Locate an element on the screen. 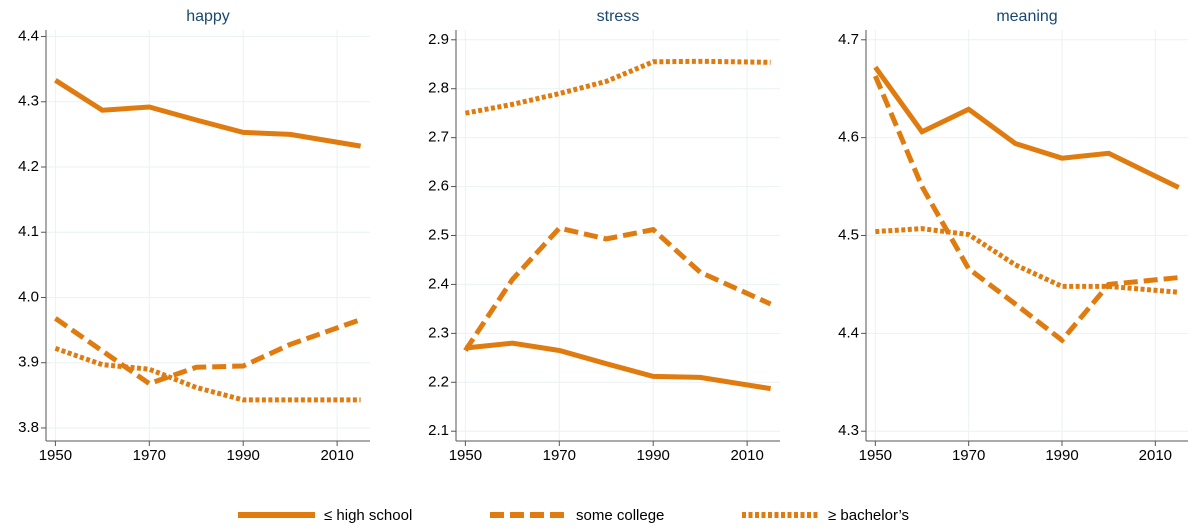 This screenshot has width=1192, height=531. panel-title: meaning is located at coordinates (1026, 16).